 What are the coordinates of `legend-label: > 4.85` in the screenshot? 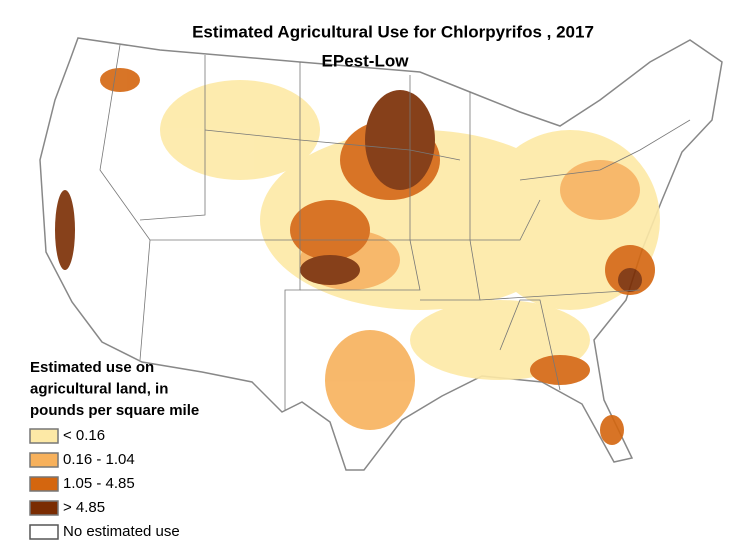 It's located at (84, 507).